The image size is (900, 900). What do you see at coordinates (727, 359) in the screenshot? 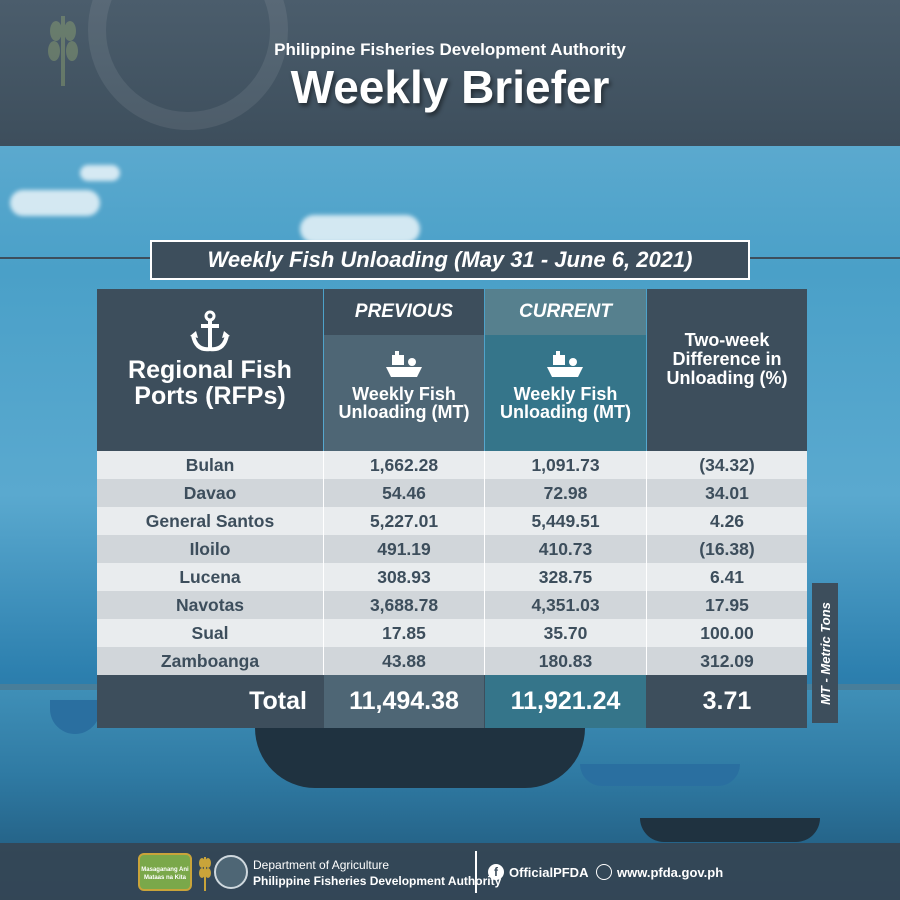
I see `difference-label: Two-week Difference in Unloading (%)` at bounding box center [727, 359].